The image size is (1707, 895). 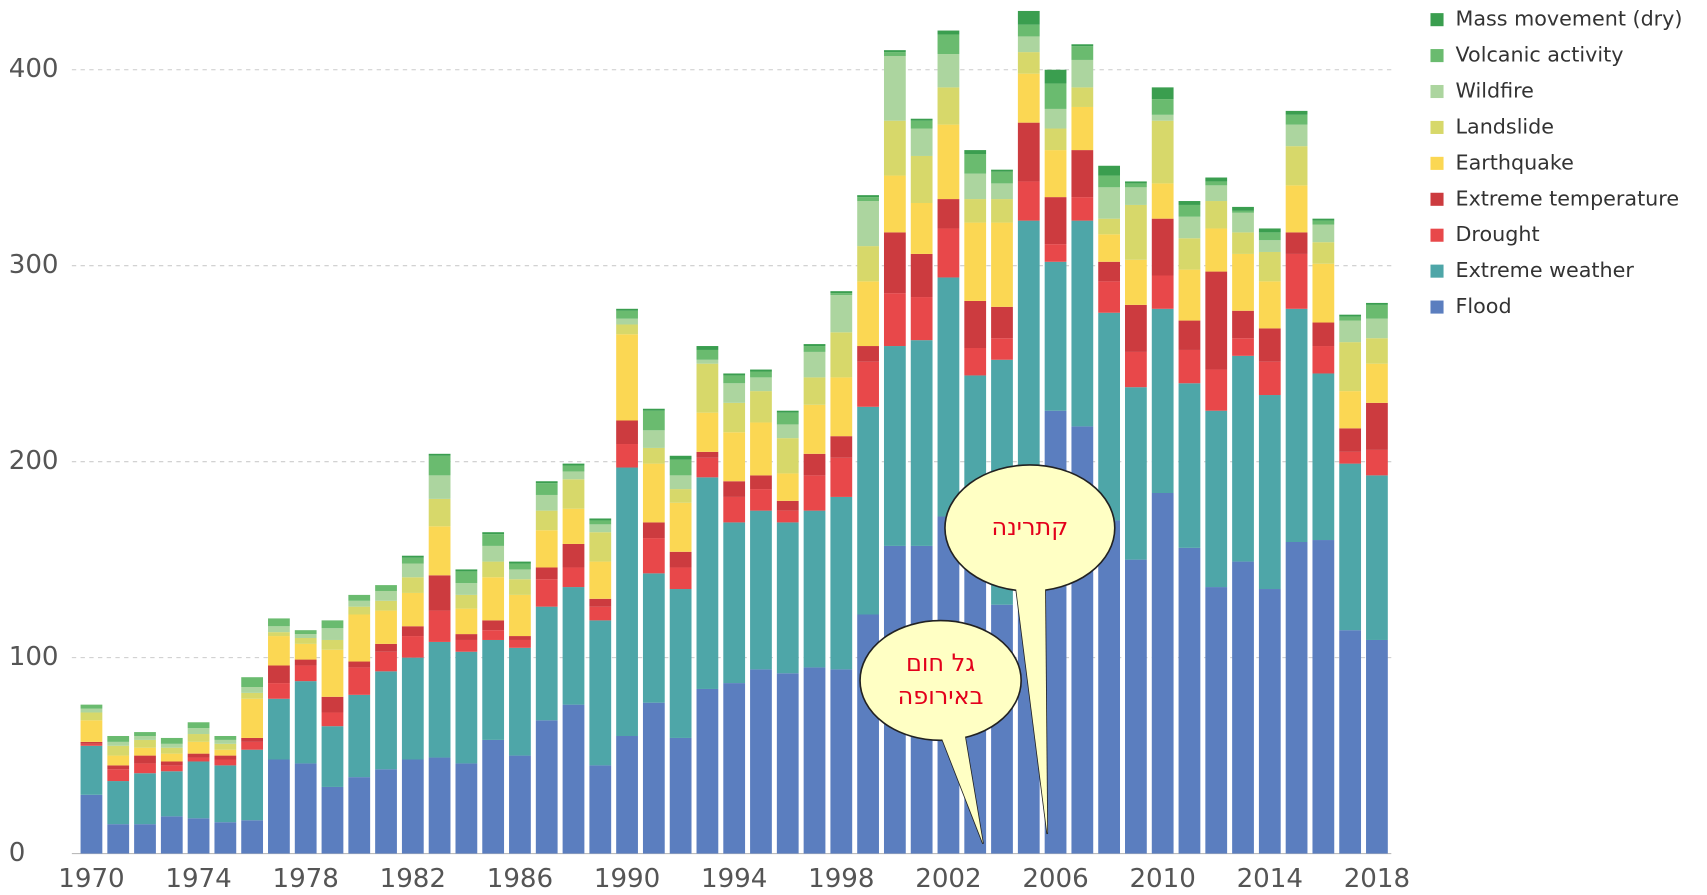 What do you see at coordinates (34, 461) in the screenshot?
I see `y-tick-label: 200` at bounding box center [34, 461].